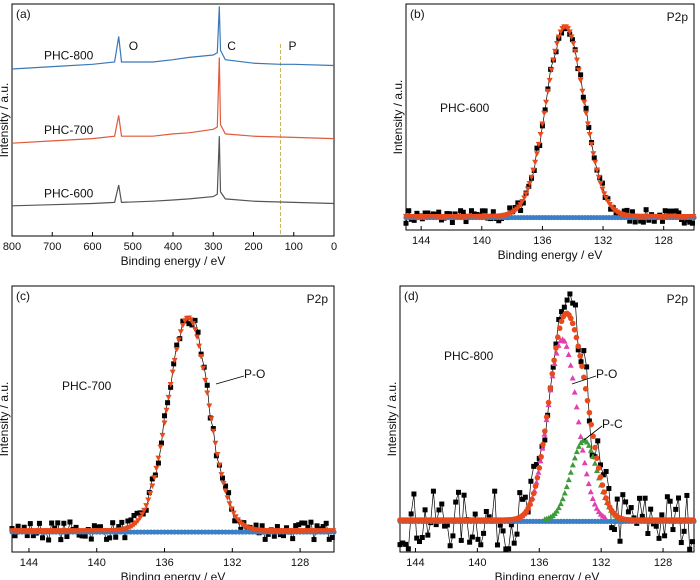  What do you see at coordinates (603, 241) in the screenshot?
I see `x-tick-label: 132` at bounding box center [603, 241].